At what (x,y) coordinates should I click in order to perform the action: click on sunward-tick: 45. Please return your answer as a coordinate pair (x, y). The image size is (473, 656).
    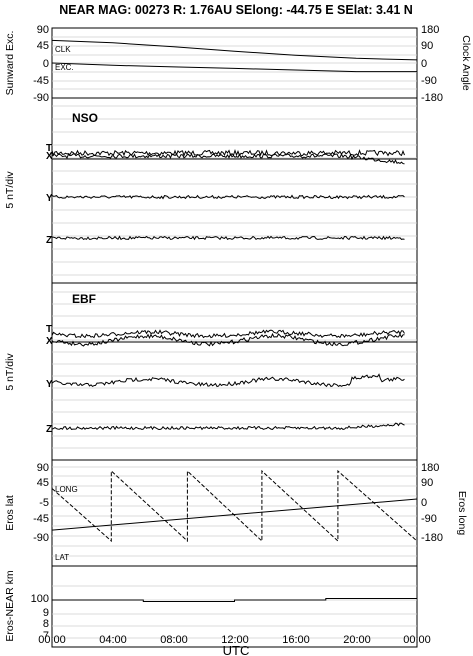
    Looking at the image, I should click on (43, 46).